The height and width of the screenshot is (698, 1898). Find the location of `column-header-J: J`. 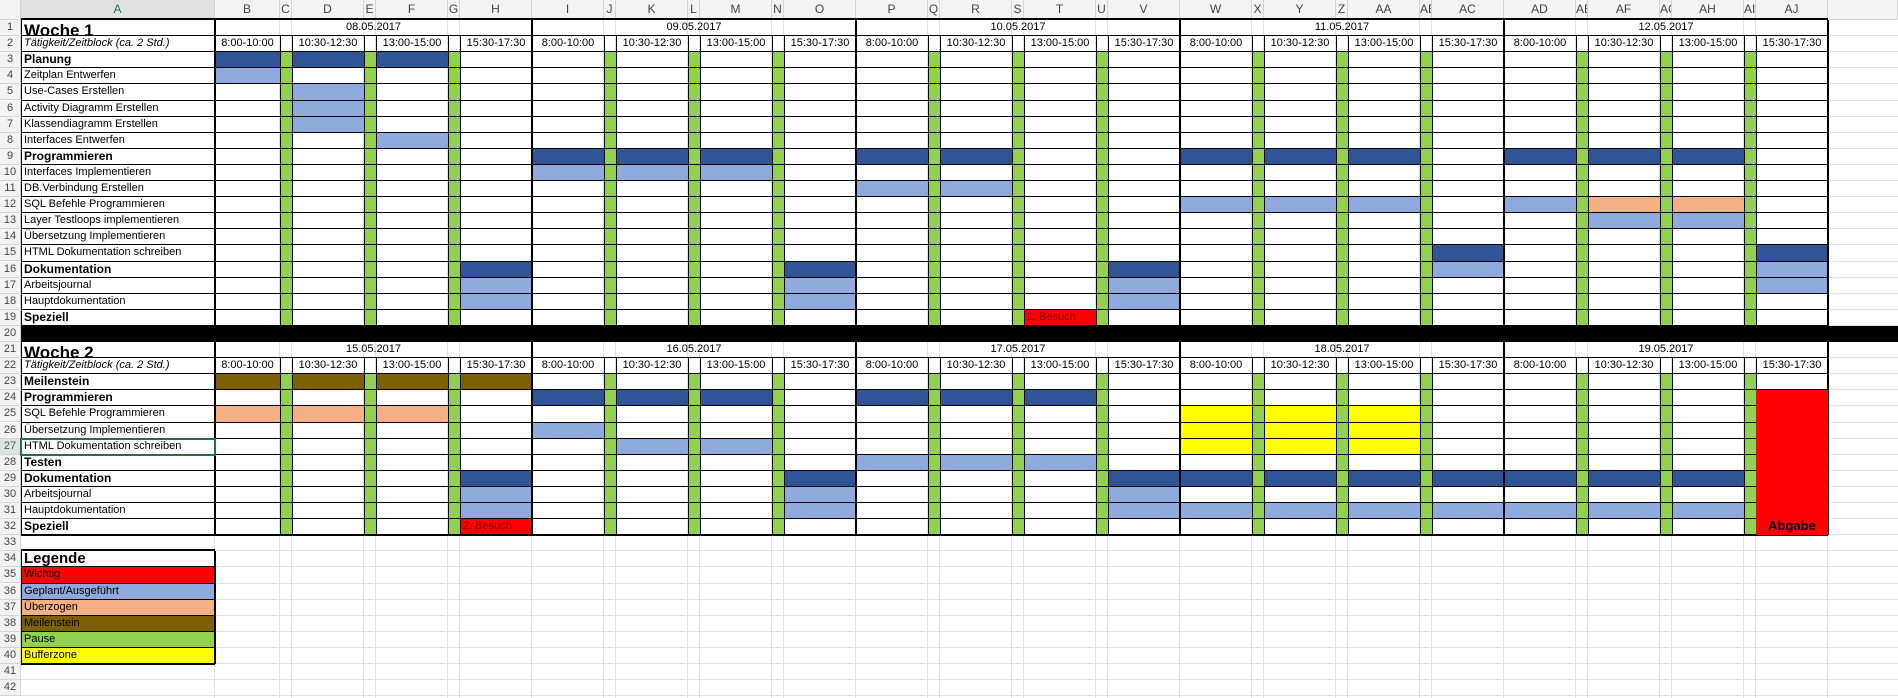

column-header-J: J is located at coordinates (610, 10).